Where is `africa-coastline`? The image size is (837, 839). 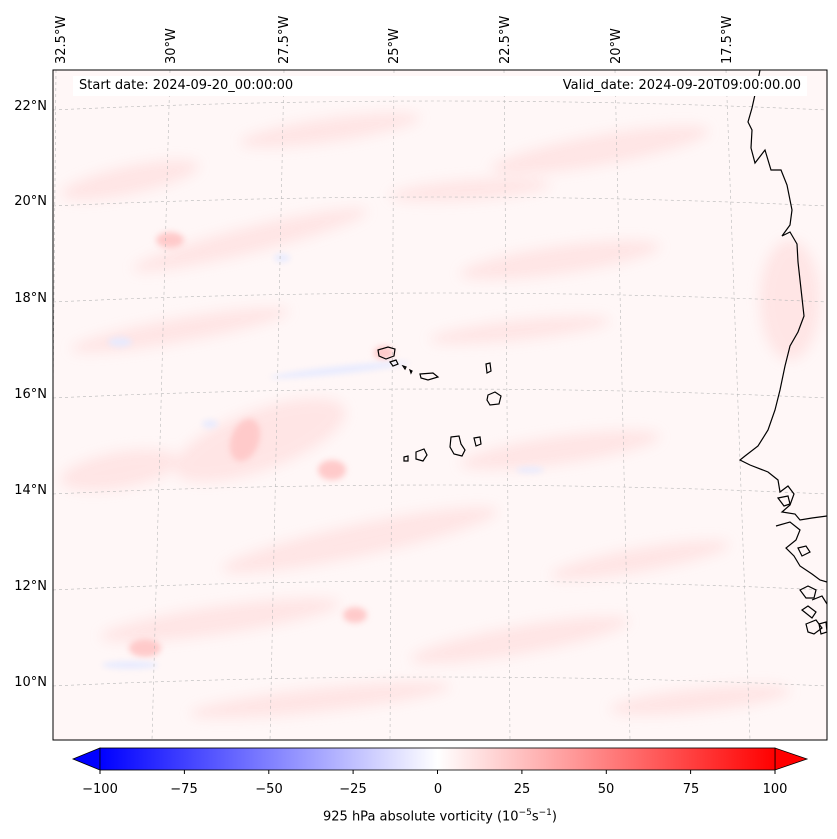 africa-coastline is located at coordinates (782, 352).